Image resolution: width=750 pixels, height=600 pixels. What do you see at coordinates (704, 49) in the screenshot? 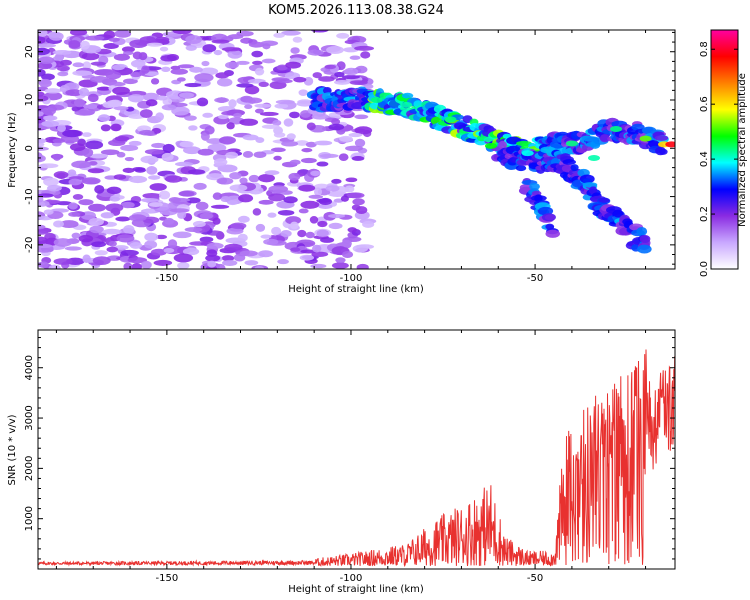
I see `colorbar-tick-label: 0.8` at bounding box center [704, 49].